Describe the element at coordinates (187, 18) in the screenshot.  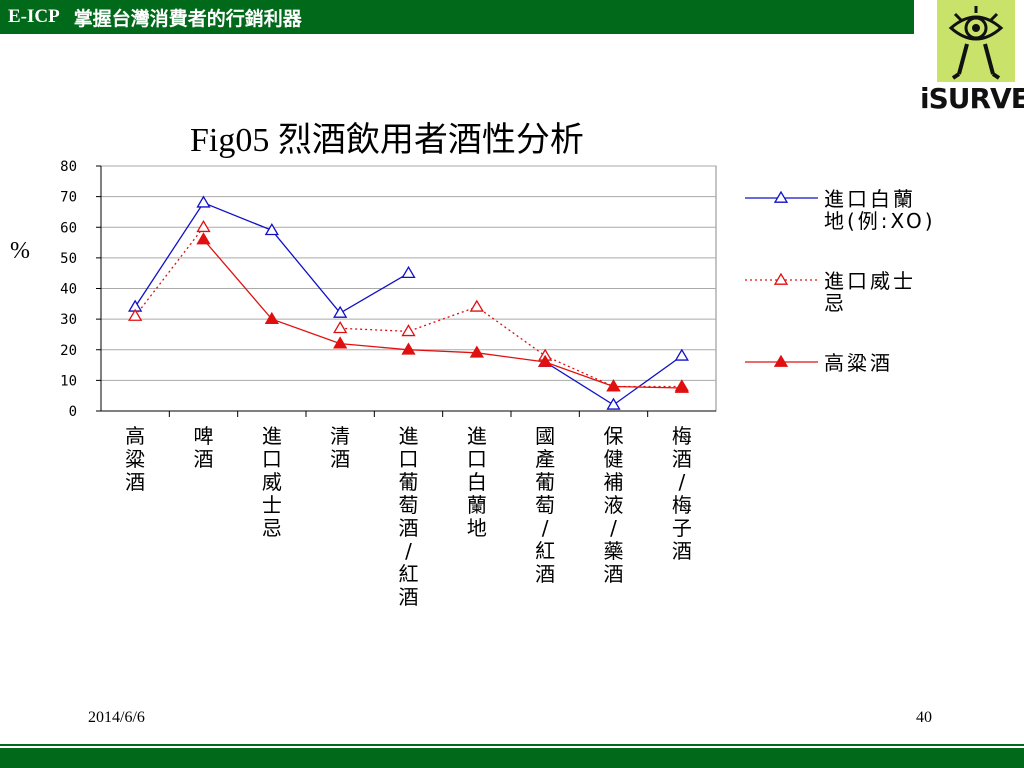
I see `header-title: 掌握台灣消費者的行銷利器` at that location.